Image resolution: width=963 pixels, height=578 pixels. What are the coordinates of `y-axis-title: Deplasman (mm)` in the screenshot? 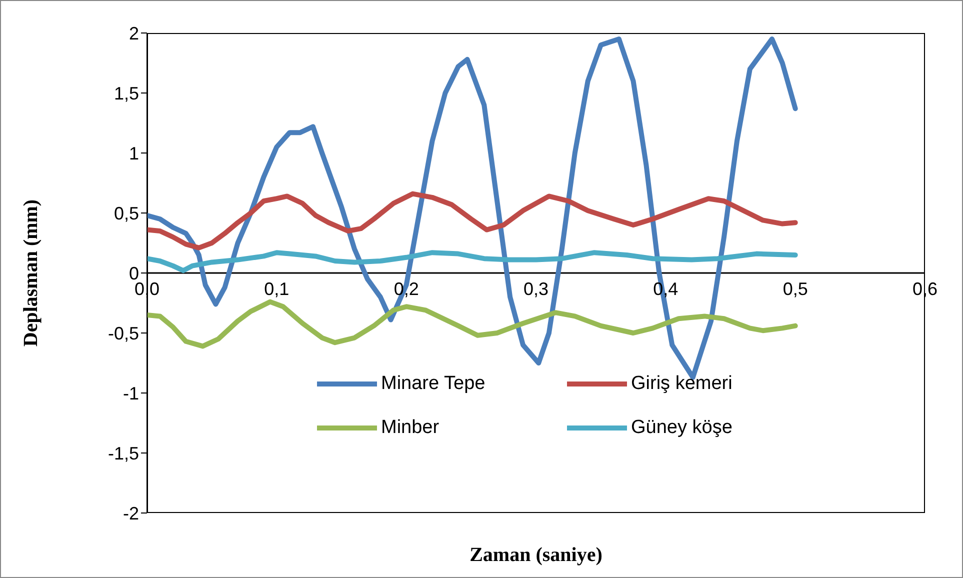 It's located at (31, 273).